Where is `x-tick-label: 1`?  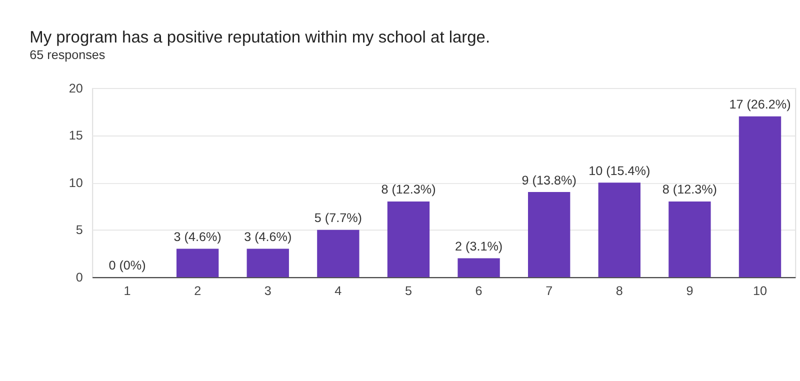 x-tick-label: 1 is located at coordinates (127, 291).